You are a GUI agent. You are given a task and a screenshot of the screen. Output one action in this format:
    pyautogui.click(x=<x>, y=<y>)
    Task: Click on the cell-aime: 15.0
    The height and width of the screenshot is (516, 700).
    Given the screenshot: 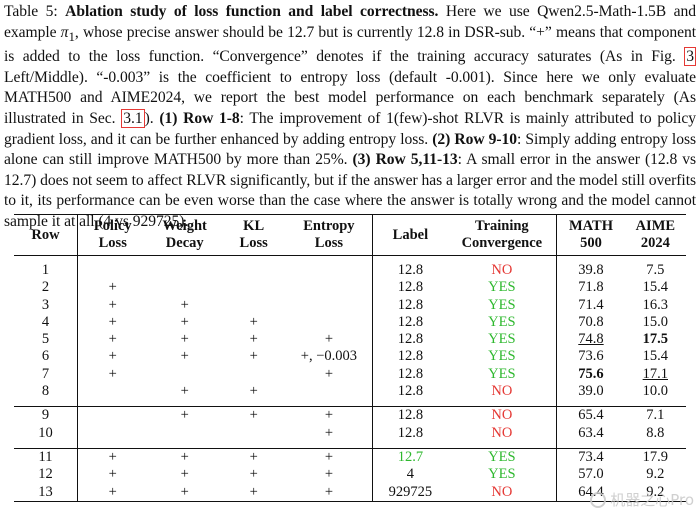 What is the action you would take?
    pyautogui.click(x=655, y=321)
    